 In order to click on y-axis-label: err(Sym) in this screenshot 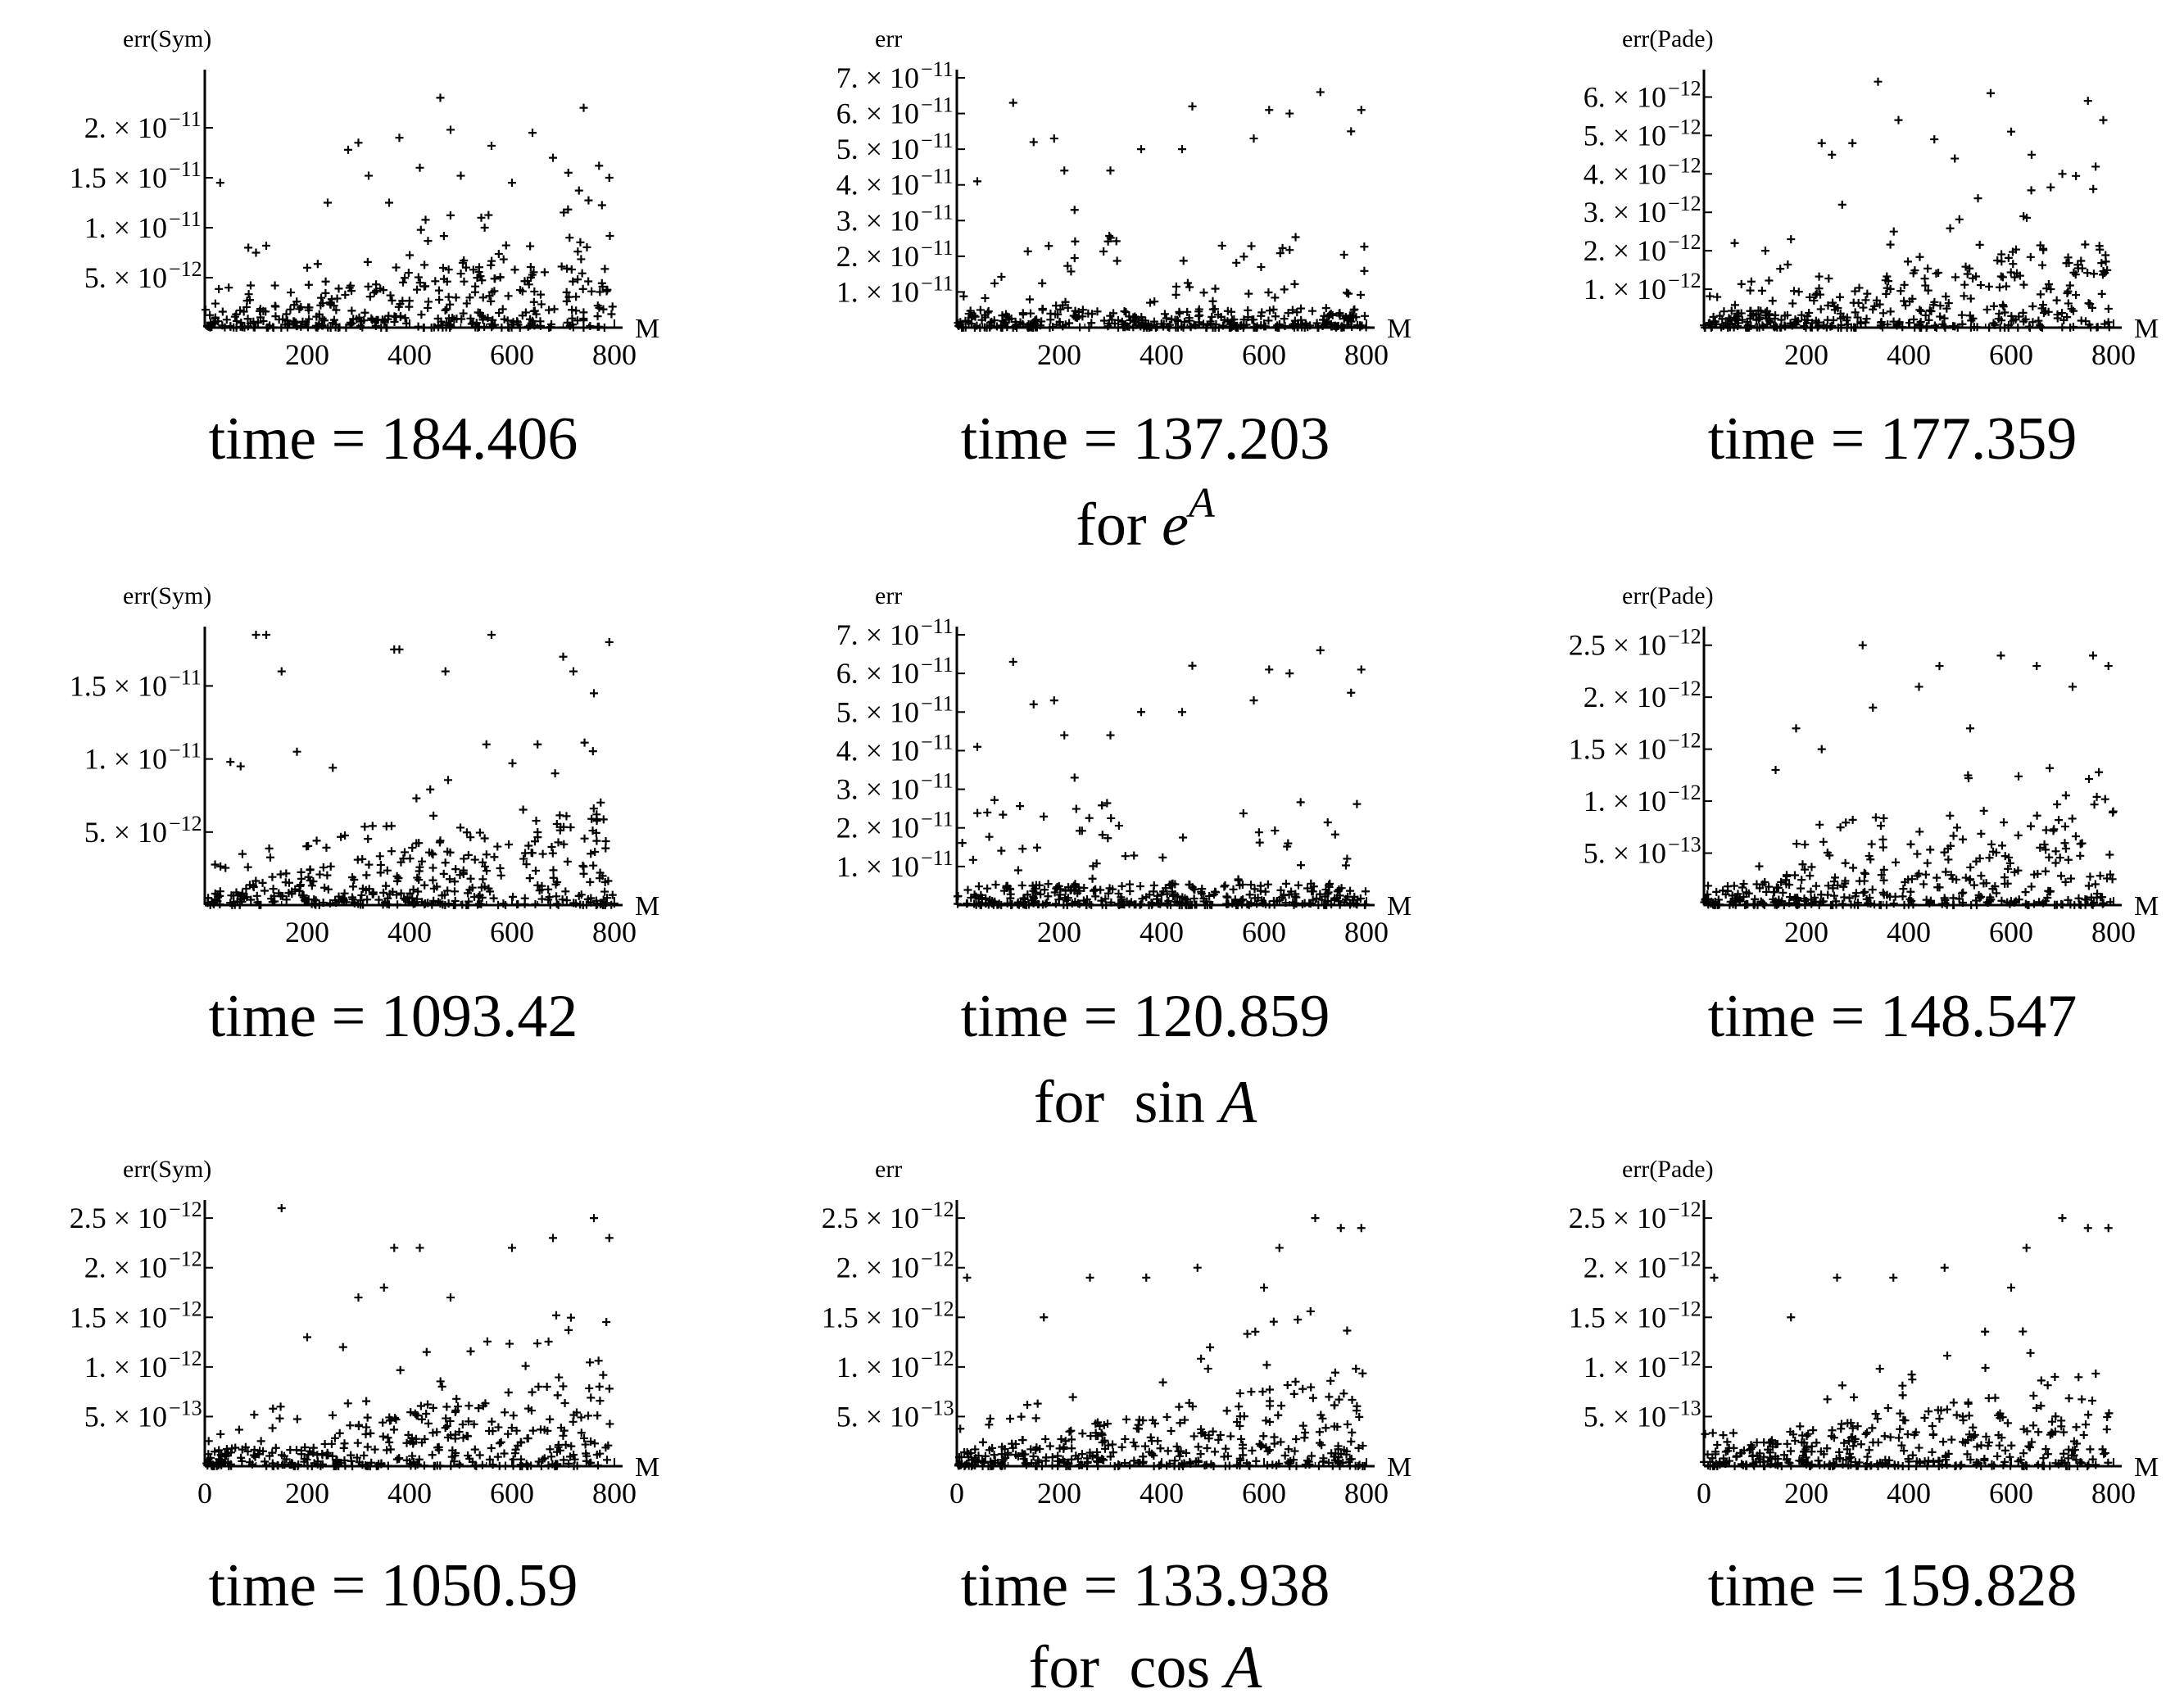, I will do `click(167, 1169)`.